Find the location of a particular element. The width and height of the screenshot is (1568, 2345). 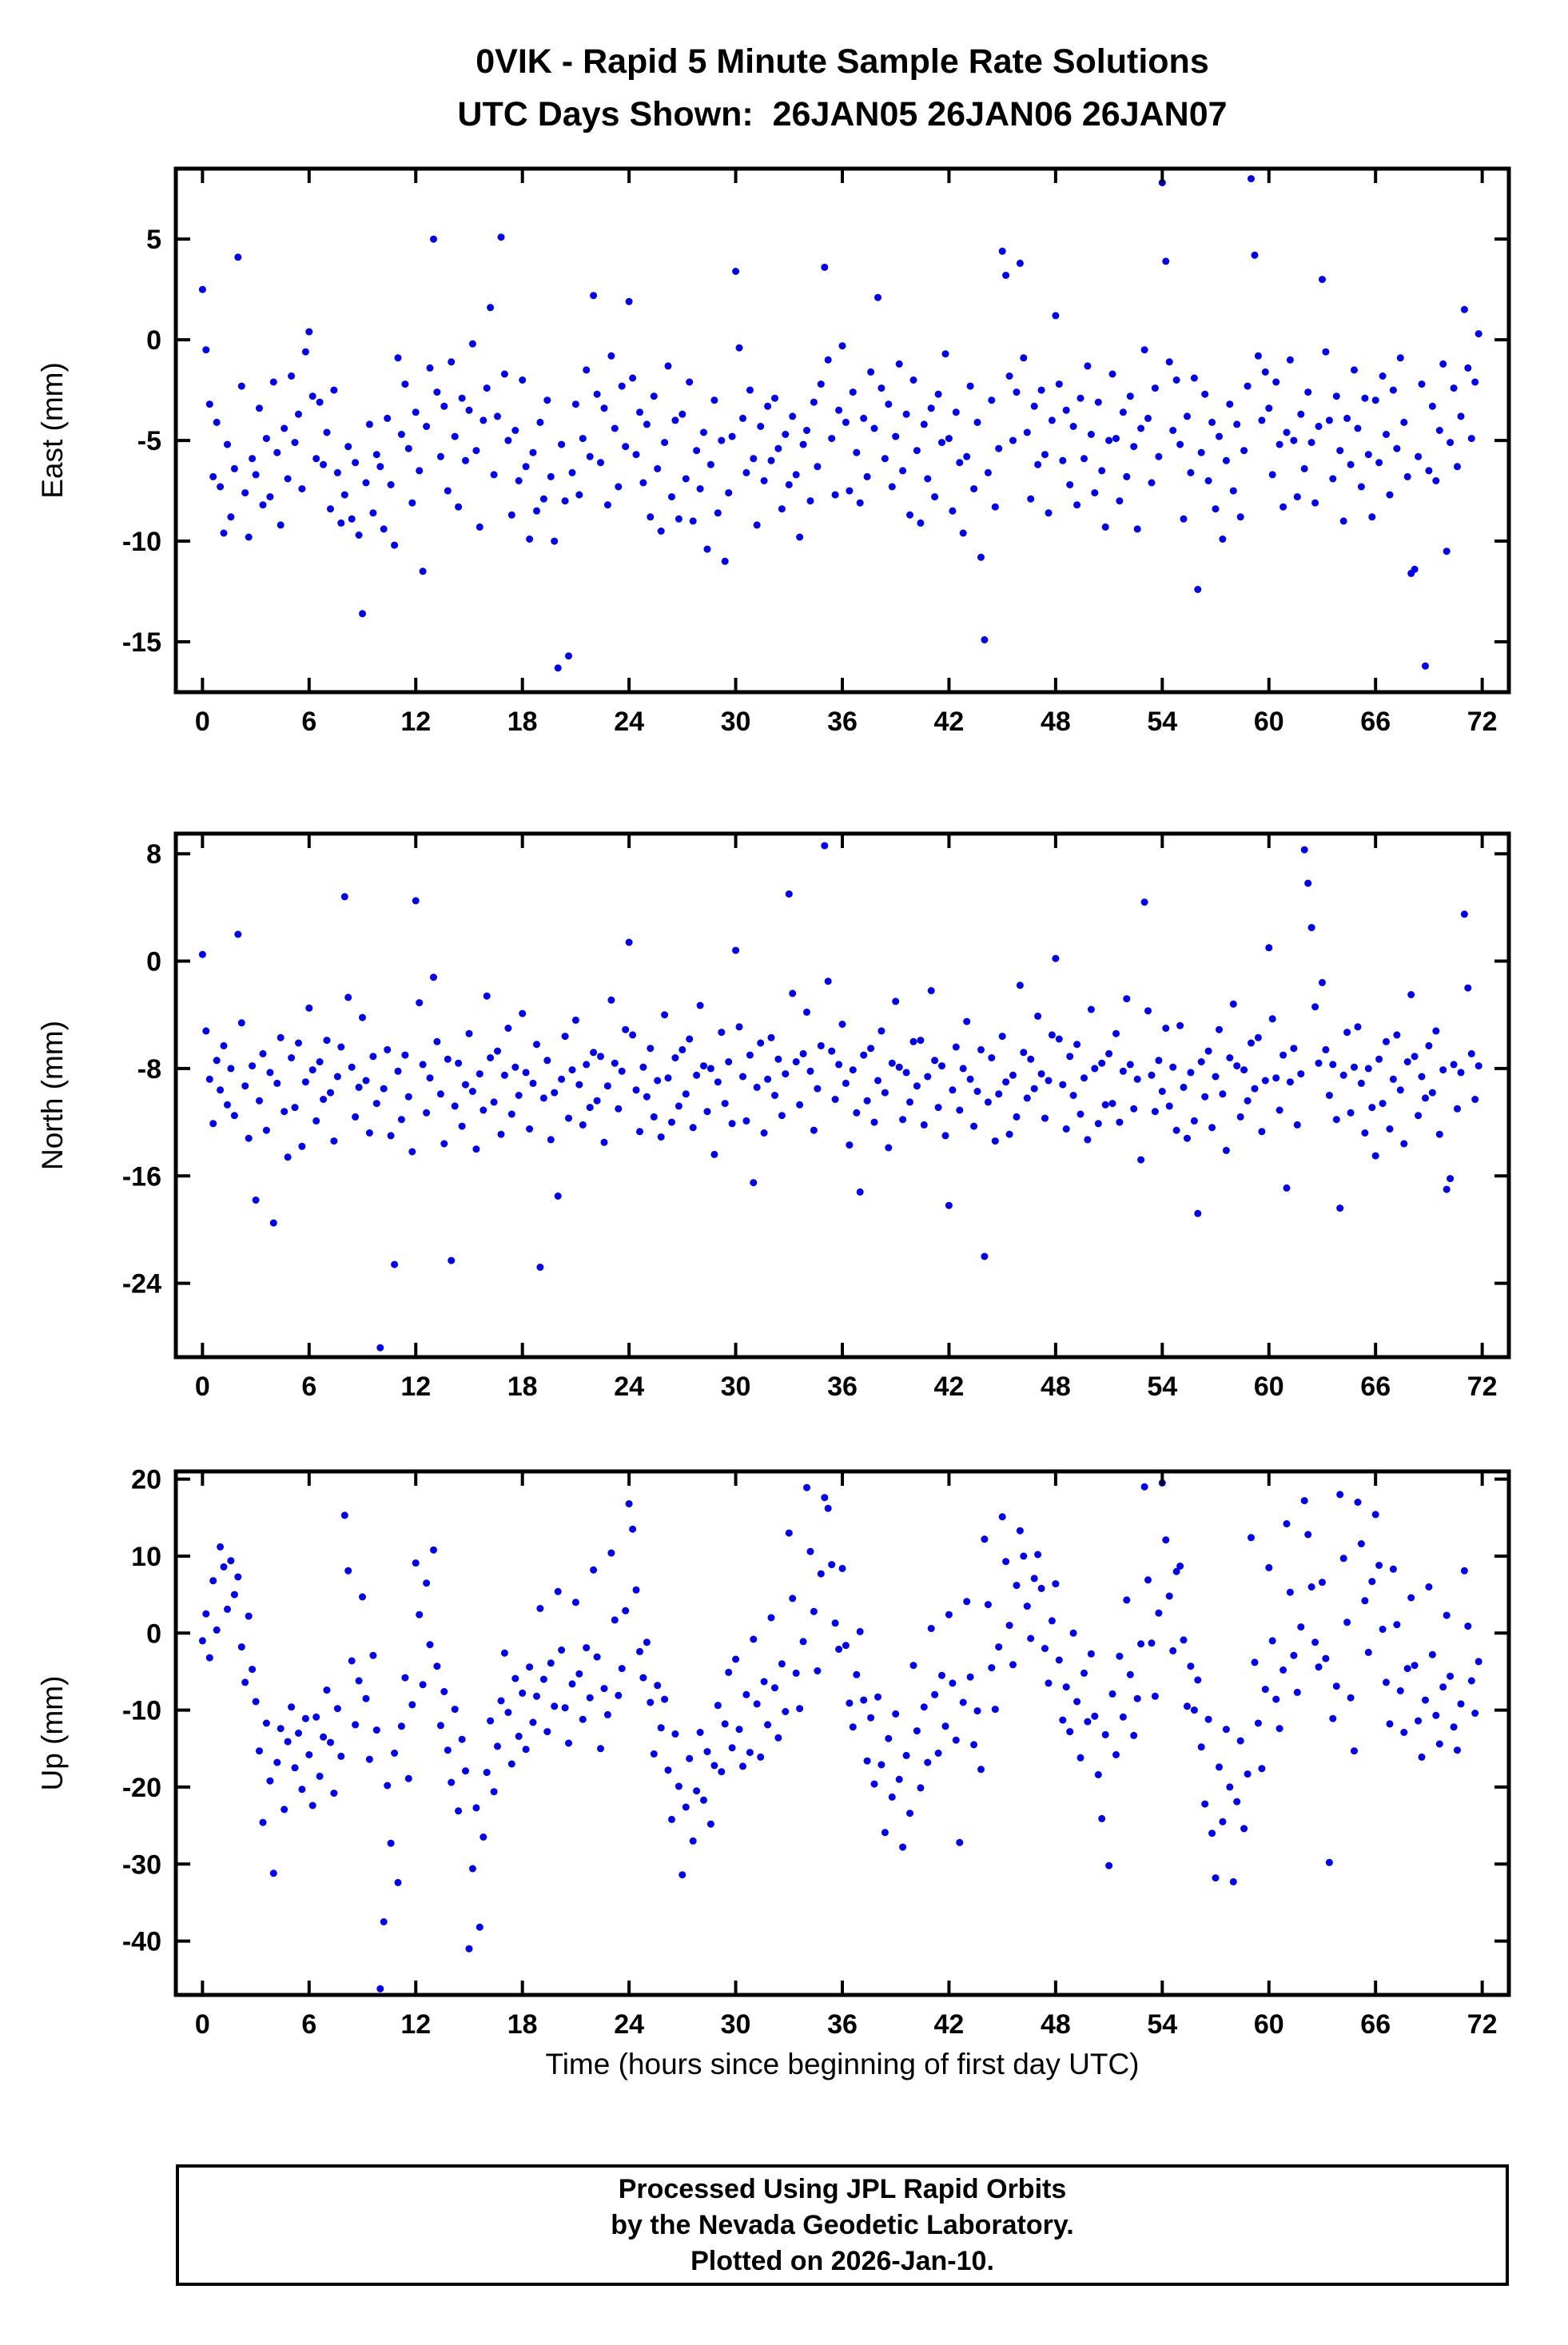

x-tick-label: 6 is located at coordinates (308, 722).